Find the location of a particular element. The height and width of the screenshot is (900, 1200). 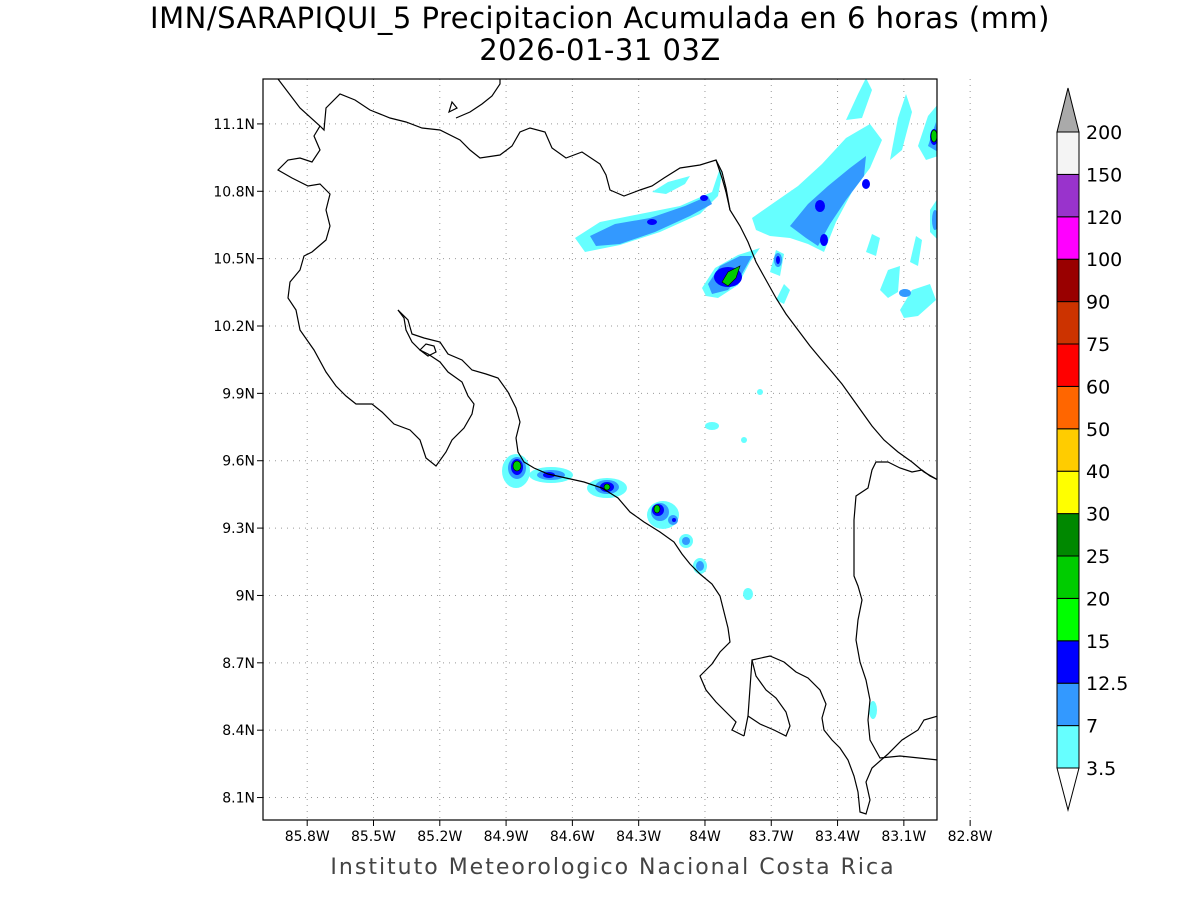

pacific-coast-north is located at coordinates (376, 296).